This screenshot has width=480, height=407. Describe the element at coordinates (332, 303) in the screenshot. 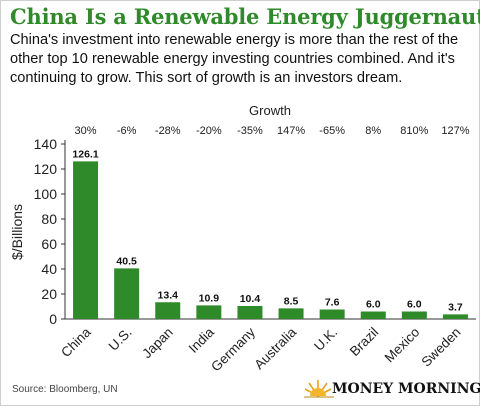

I see `bar-value-label: 7.6` at that location.